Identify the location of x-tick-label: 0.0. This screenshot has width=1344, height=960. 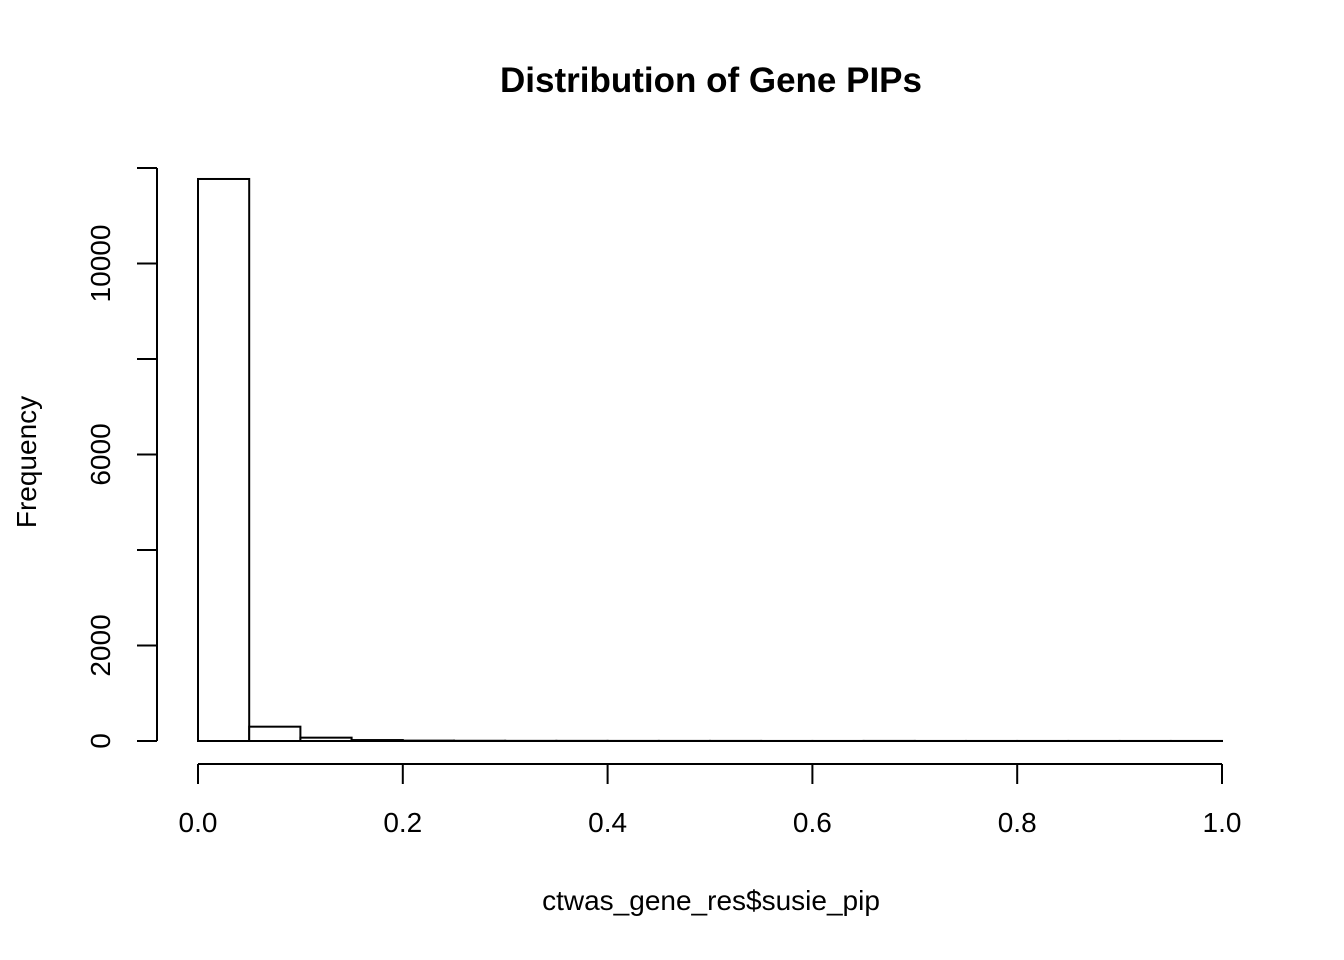
(198, 822).